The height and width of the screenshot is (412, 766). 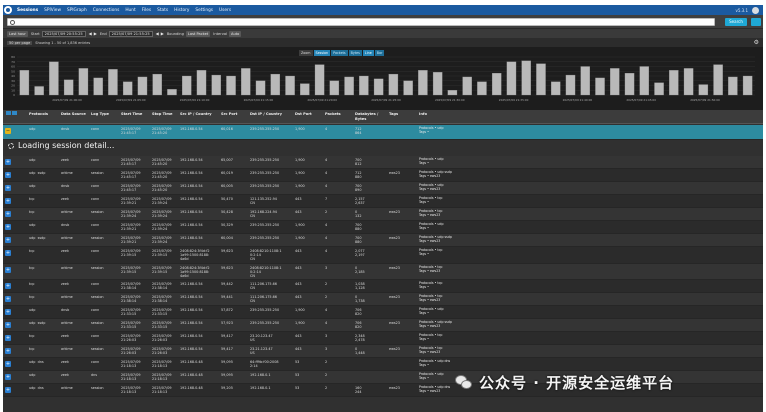 What do you see at coordinates (17, 33) in the screenshot?
I see `time-range-select: Last hour` at bounding box center [17, 33].